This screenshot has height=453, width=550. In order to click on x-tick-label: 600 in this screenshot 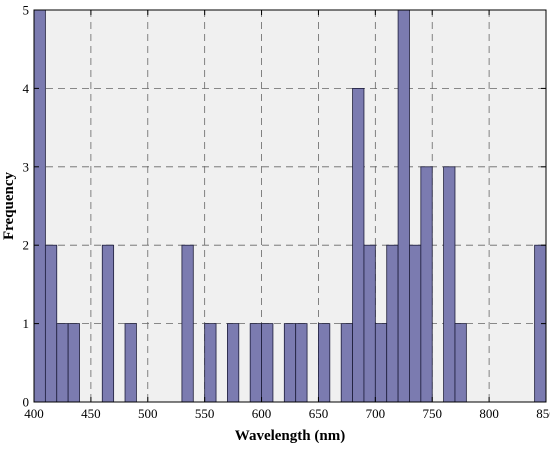, I will do `click(262, 413)`.